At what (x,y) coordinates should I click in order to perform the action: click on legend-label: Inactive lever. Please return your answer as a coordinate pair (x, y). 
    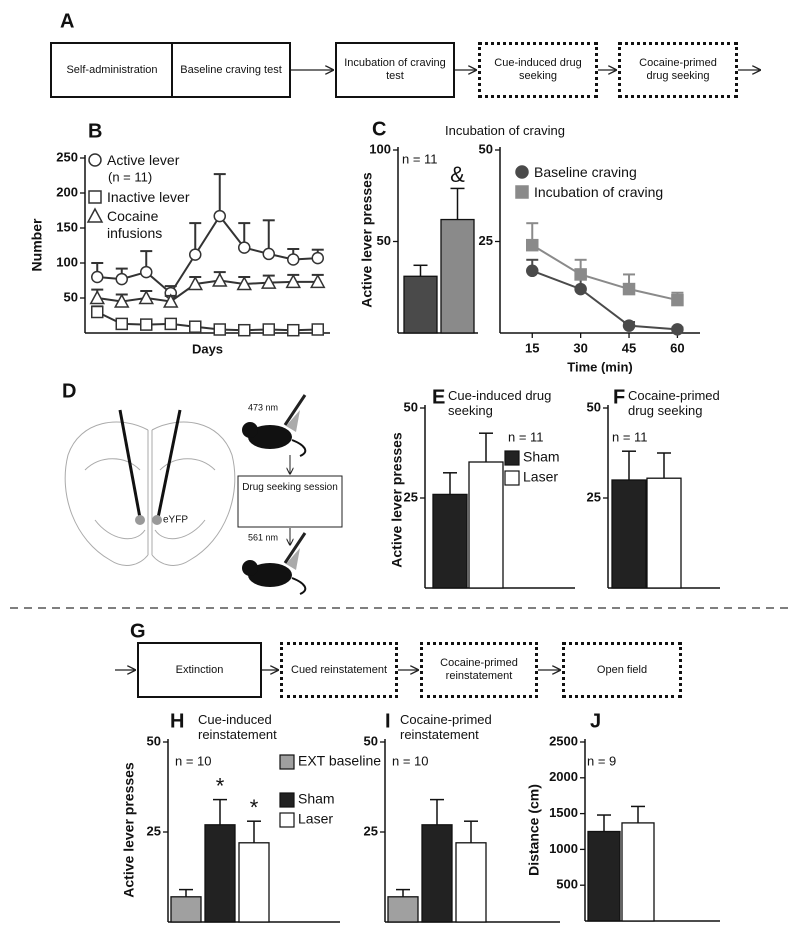
    Looking at the image, I should click on (148, 197).